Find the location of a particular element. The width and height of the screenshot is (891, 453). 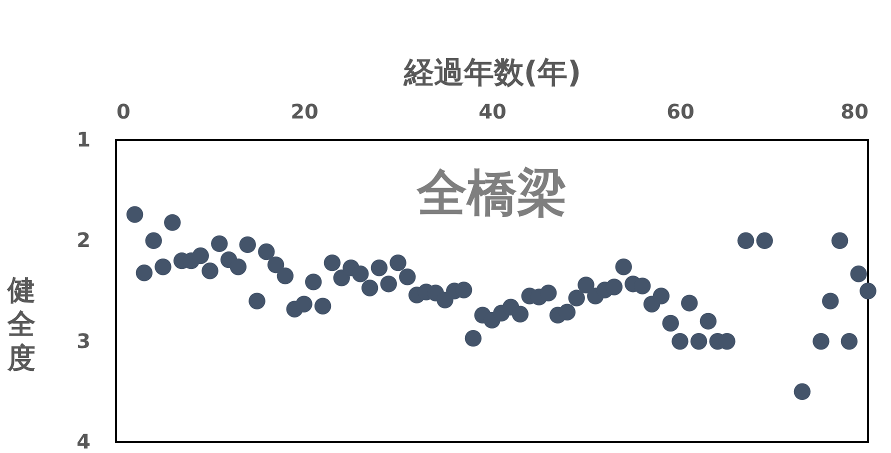

y-tick-label: 2 is located at coordinates (83, 240).